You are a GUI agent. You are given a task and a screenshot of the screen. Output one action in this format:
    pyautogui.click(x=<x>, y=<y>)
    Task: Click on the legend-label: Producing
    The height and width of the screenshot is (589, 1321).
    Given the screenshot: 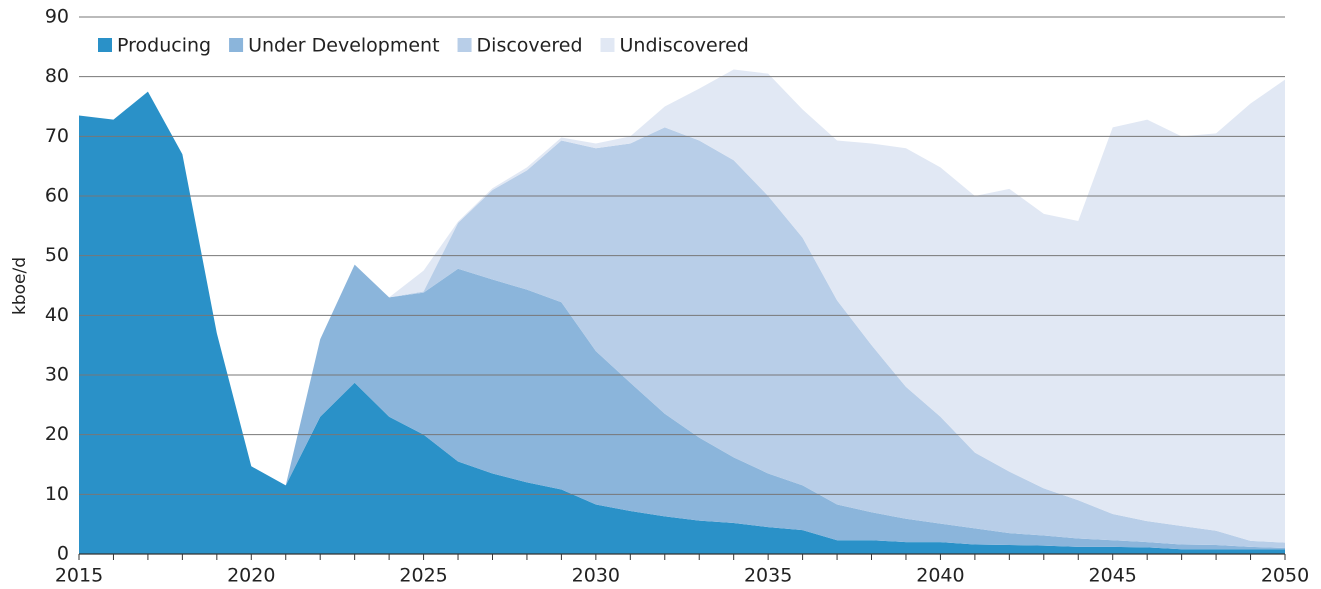 What is the action you would take?
    pyautogui.click(x=164, y=46)
    